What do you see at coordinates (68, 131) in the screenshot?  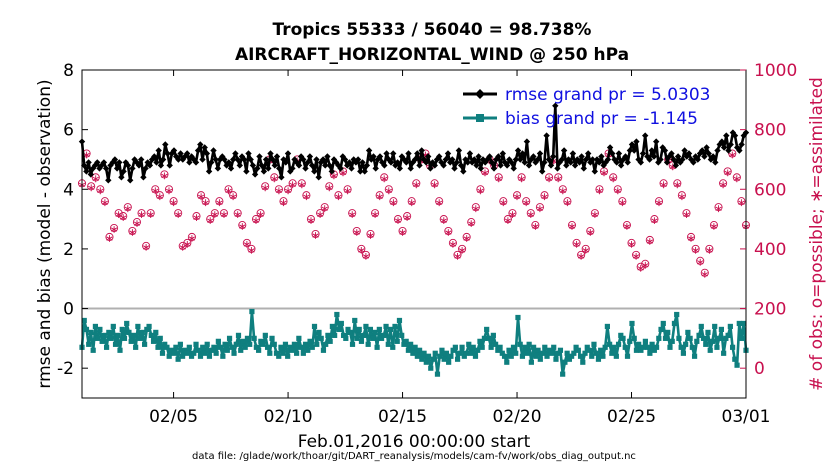 I see `y-tick-label: 6` at bounding box center [68, 131].